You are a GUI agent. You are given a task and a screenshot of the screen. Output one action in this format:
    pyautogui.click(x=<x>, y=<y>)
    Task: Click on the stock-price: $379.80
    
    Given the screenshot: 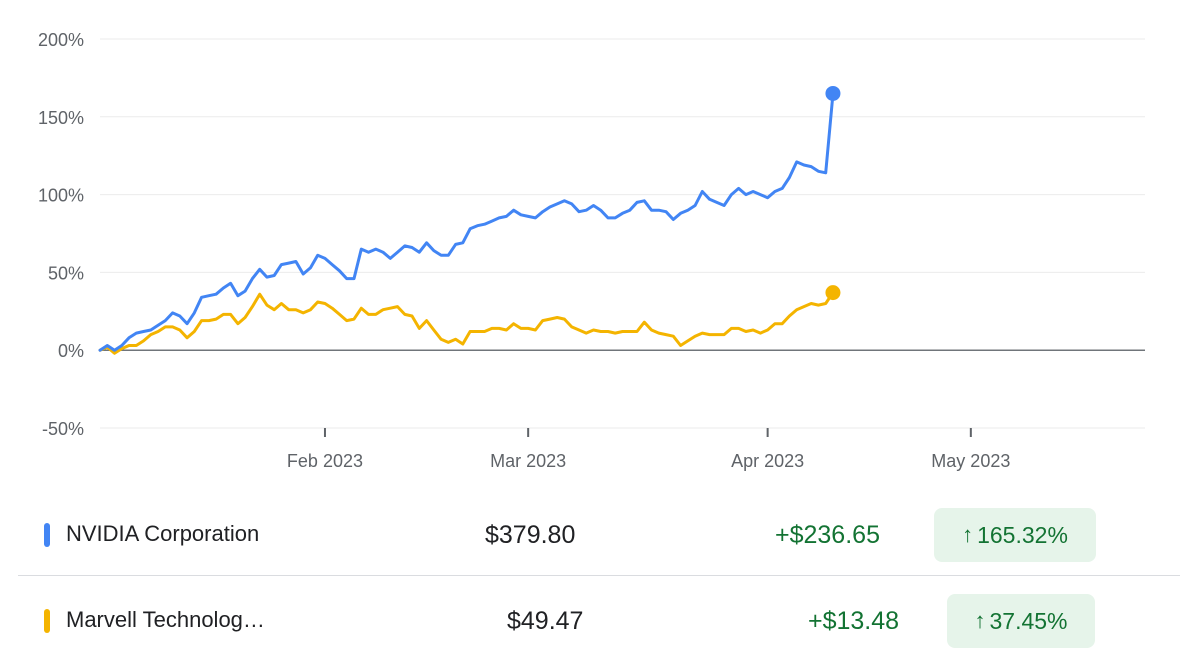 What is the action you would take?
    pyautogui.click(x=530, y=535)
    